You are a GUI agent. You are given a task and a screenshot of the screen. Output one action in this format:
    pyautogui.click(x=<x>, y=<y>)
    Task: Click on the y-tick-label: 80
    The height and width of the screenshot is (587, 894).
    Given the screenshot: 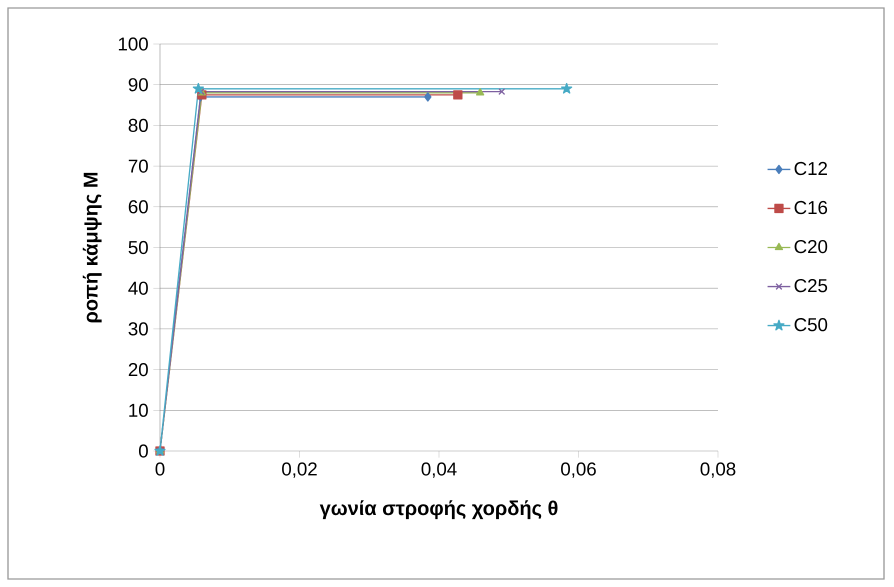 What is the action you would take?
    pyautogui.click(x=138, y=125)
    